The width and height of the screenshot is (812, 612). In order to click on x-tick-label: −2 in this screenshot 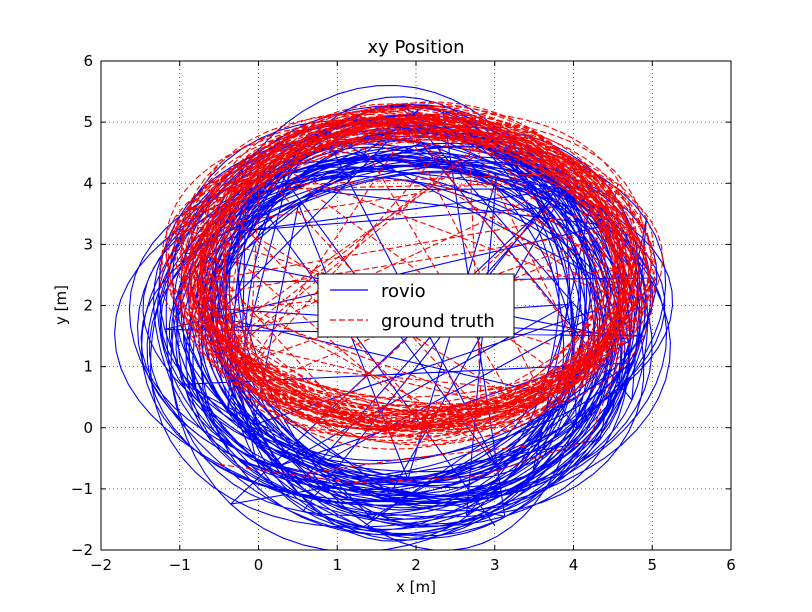, I will do `click(101, 565)`.